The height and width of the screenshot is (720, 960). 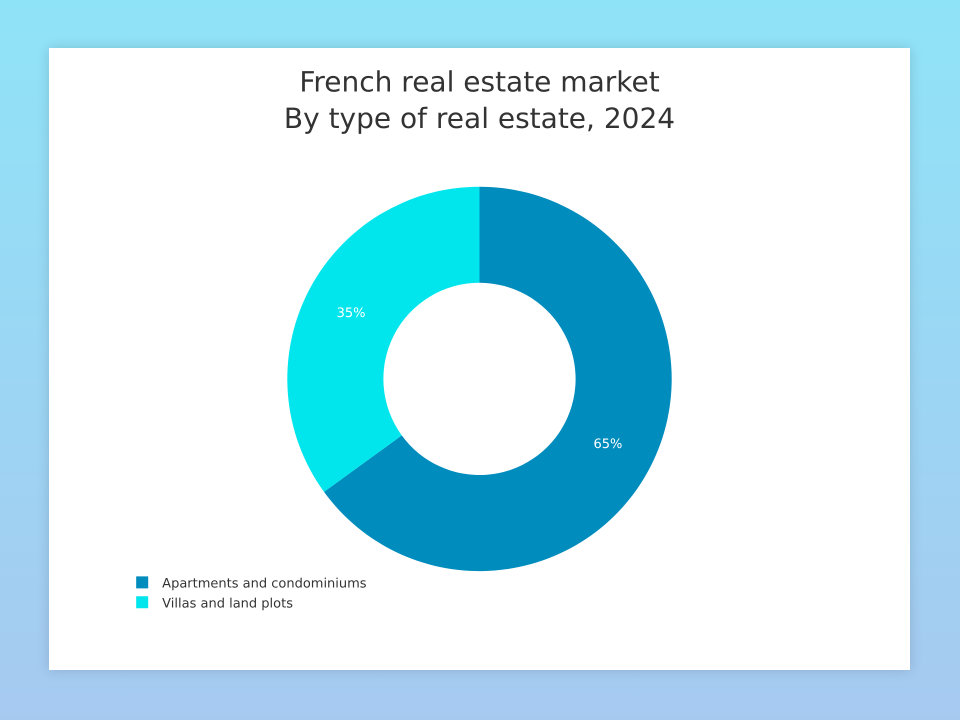 I want to click on data-label: 35%, so click(x=351, y=313).